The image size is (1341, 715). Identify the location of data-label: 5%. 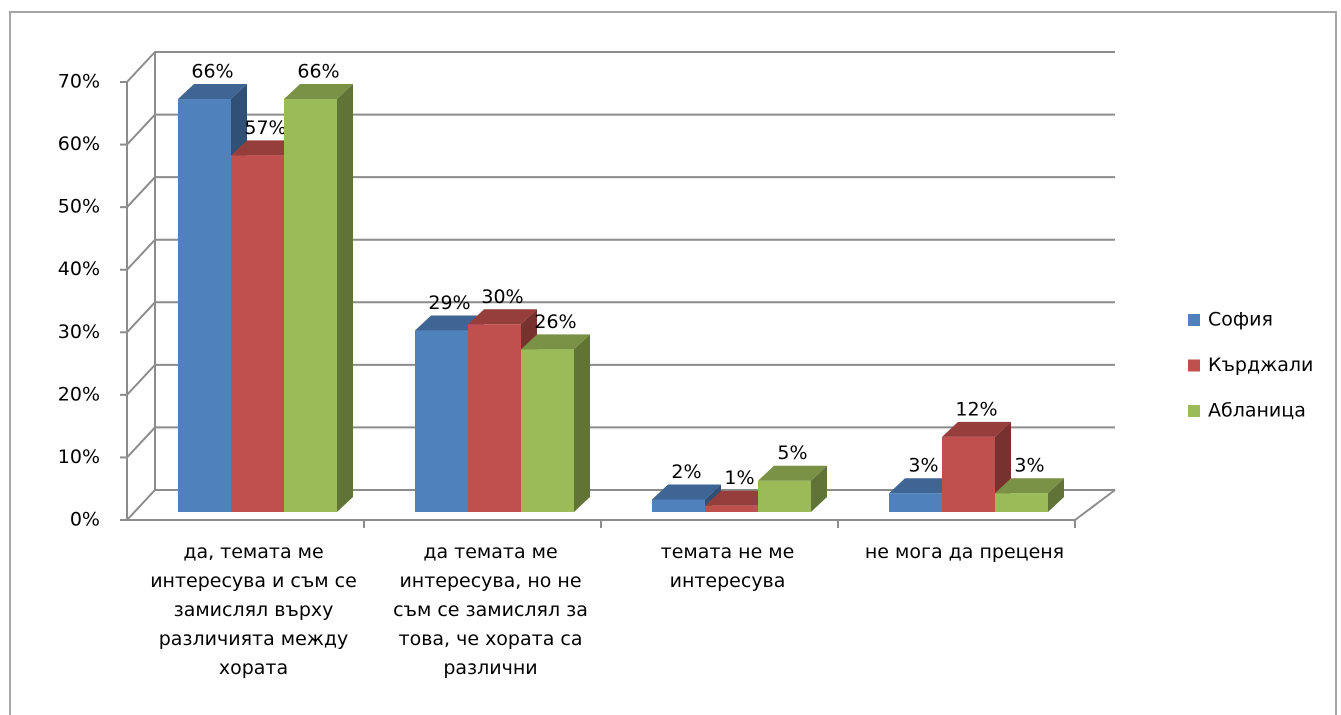
(792, 453).